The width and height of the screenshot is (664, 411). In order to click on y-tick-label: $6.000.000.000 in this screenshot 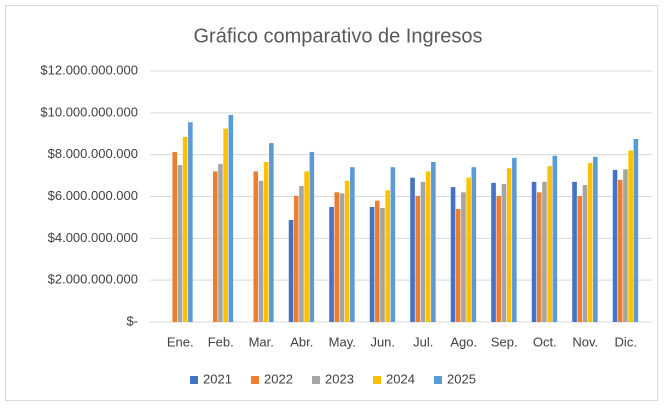, I will do `click(93, 195)`.